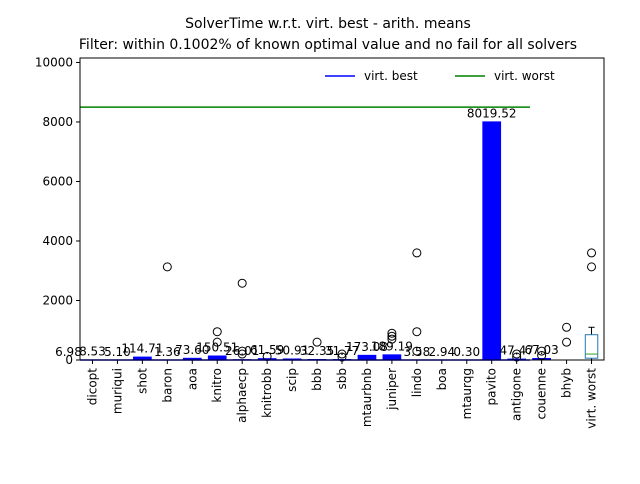 The width and height of the screenshot is (640, 484). I want to click on value-label: 8.53, so click(92, 352).